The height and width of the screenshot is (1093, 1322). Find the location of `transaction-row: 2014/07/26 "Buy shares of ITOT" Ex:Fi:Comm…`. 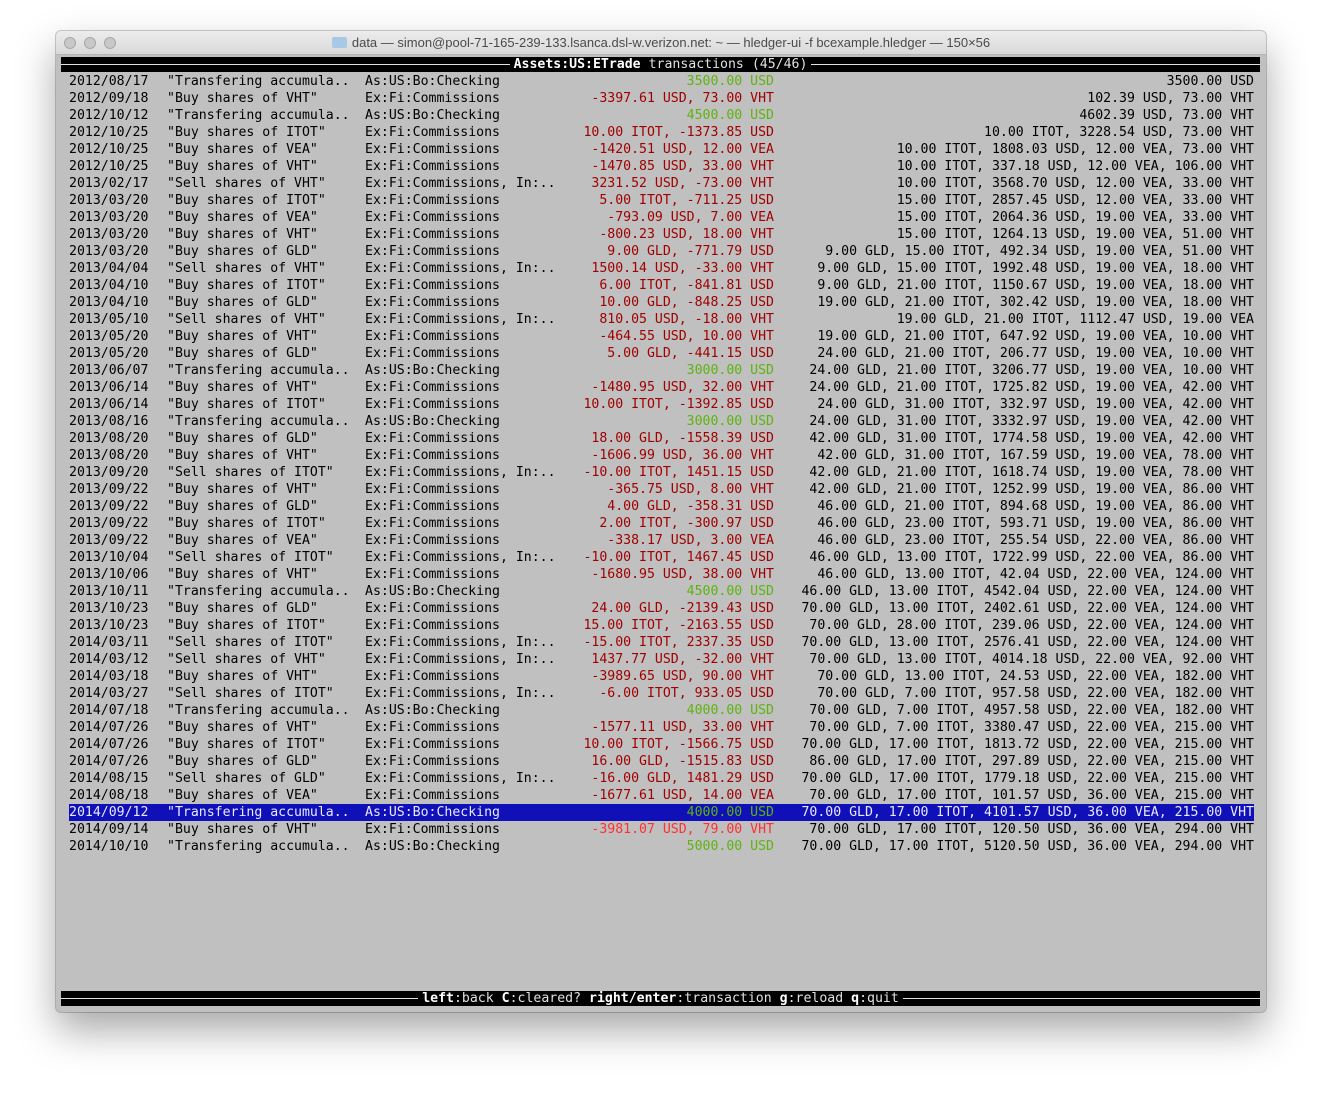

transaction-row: 2014/07/26 "Buy shares of ITOT" Ex:Fi:Comm… is located at coordinates (661, 744).